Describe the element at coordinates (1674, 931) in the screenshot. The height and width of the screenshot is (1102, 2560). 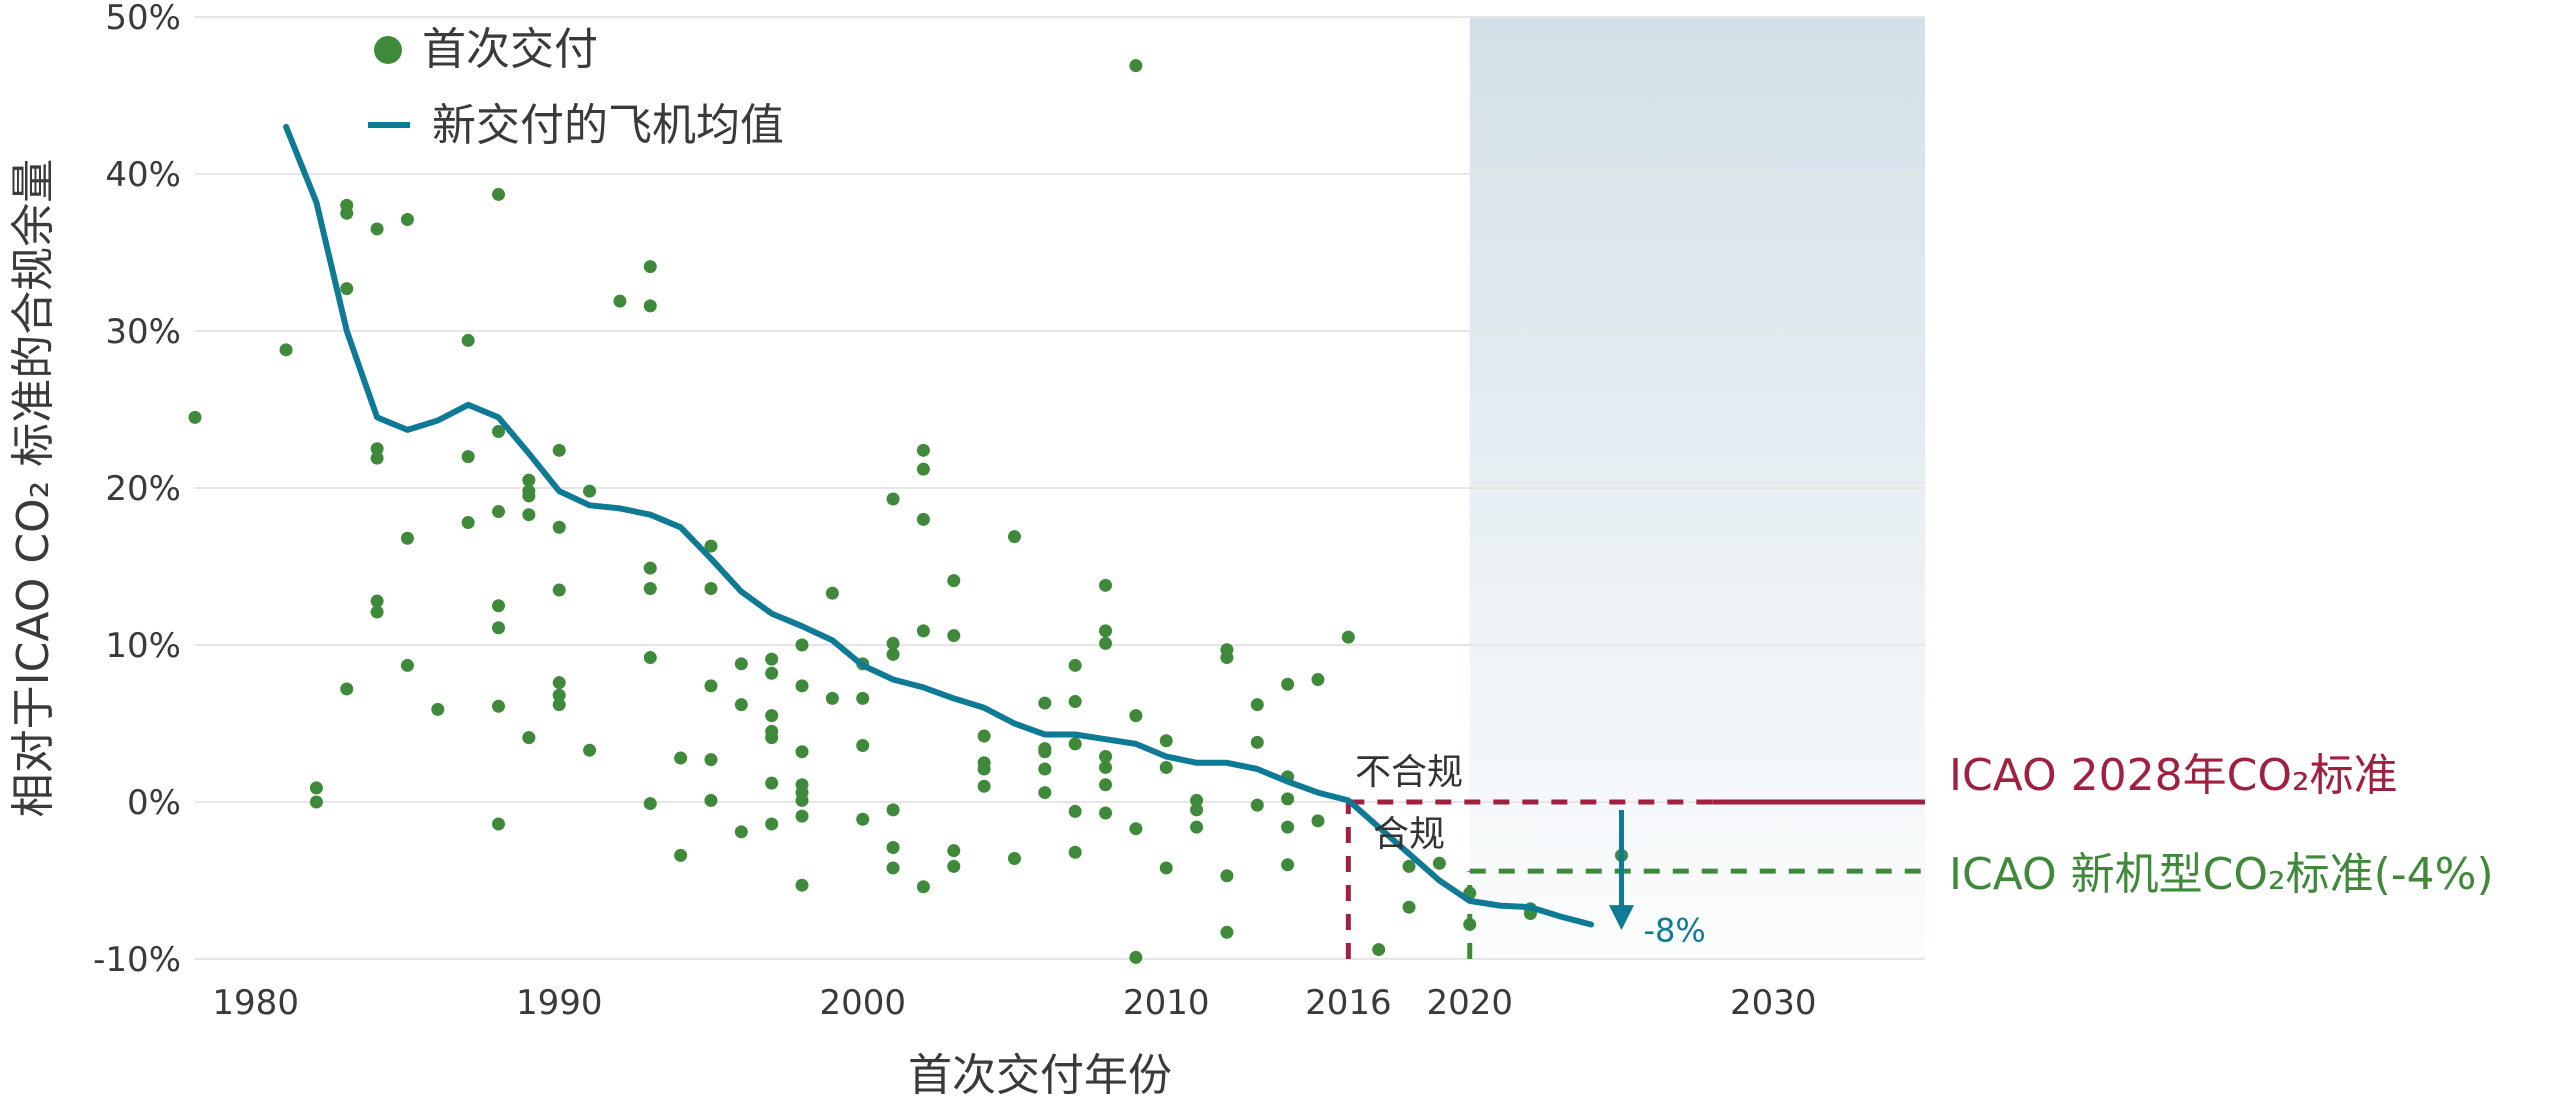
I see `reduction-arrow-label: -8%` at that location.